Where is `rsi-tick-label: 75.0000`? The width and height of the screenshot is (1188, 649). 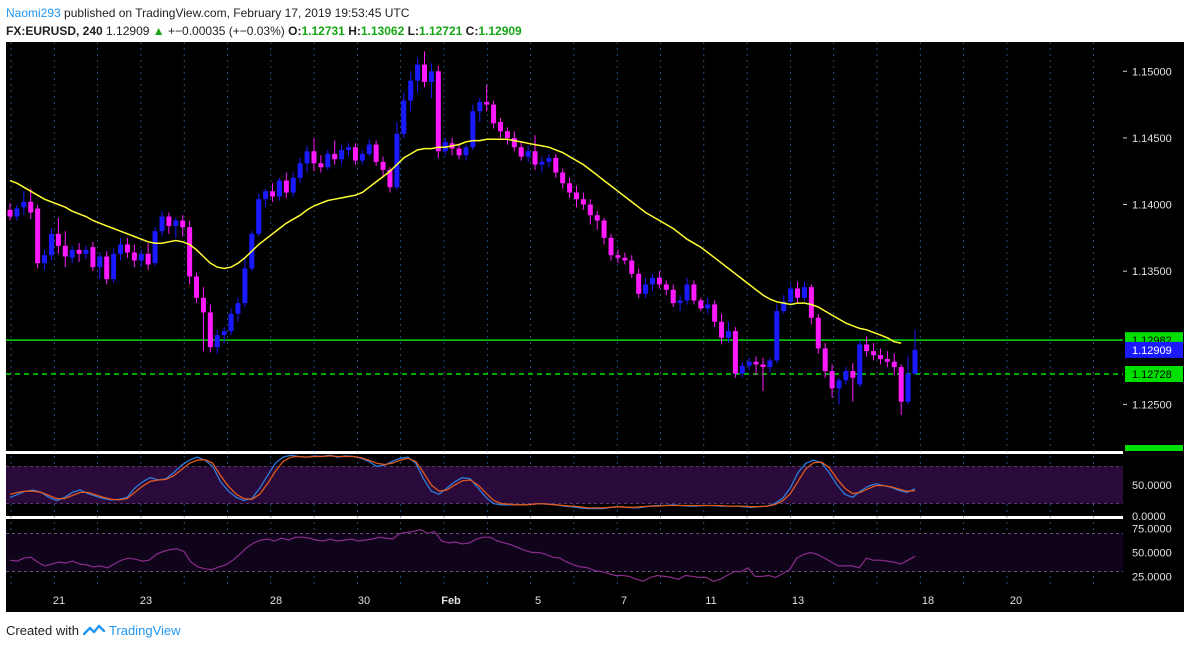 rsi-tick-label: 75.0000 is located at coordinates (1152, 530).